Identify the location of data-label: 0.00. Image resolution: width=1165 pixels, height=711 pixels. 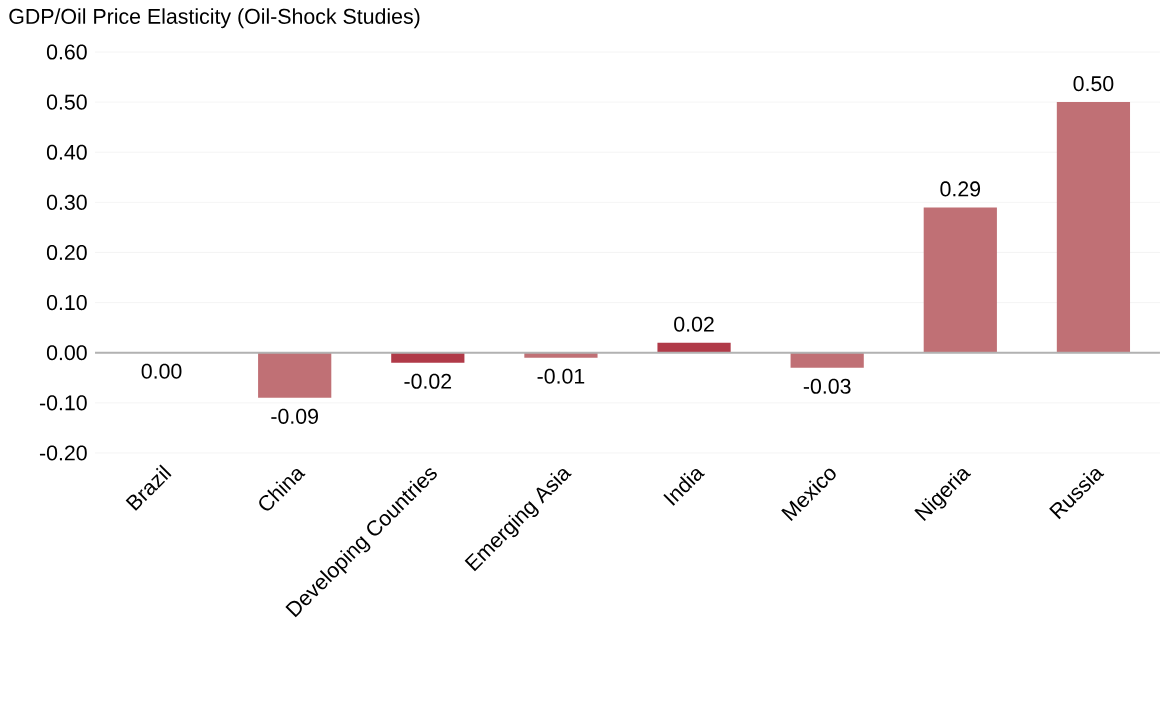
(161, 371).